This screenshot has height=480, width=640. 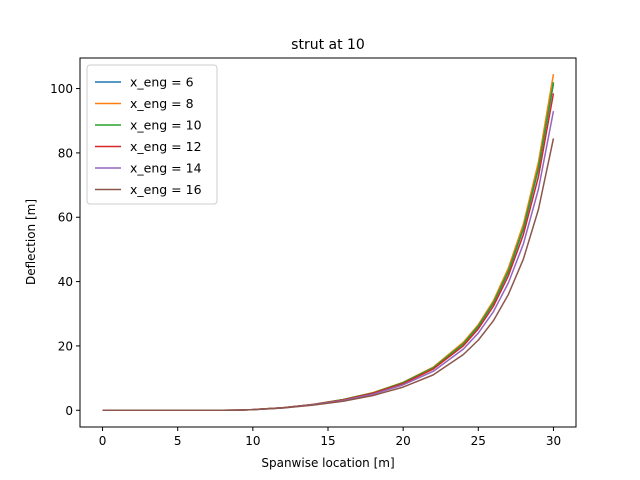 I want to click on x-tick-label: 15, so click(x=327, y=441).